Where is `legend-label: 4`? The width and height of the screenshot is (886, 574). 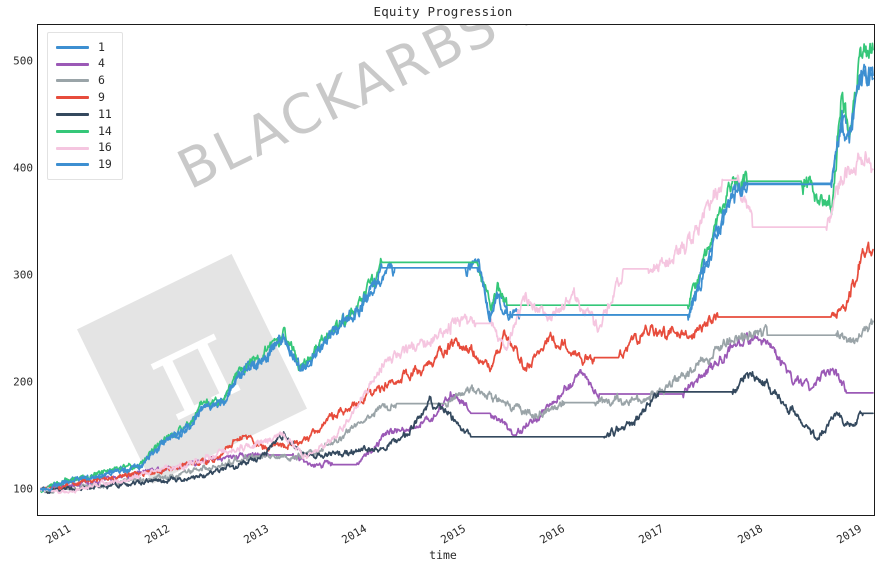
legend-label: 4 is located at coordinates (101, 63).